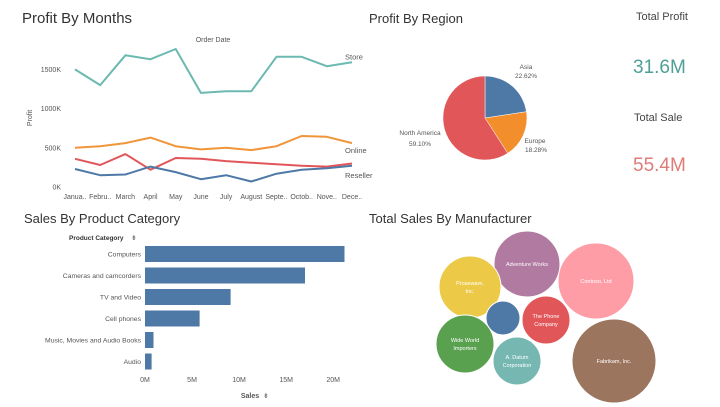 This screenshot has width=720, height=407. What do you see at coordinates (93, 341) in the screenshot?
I see `category-label: Music, Movies and Audio Books` at bounding box center [93, 341].